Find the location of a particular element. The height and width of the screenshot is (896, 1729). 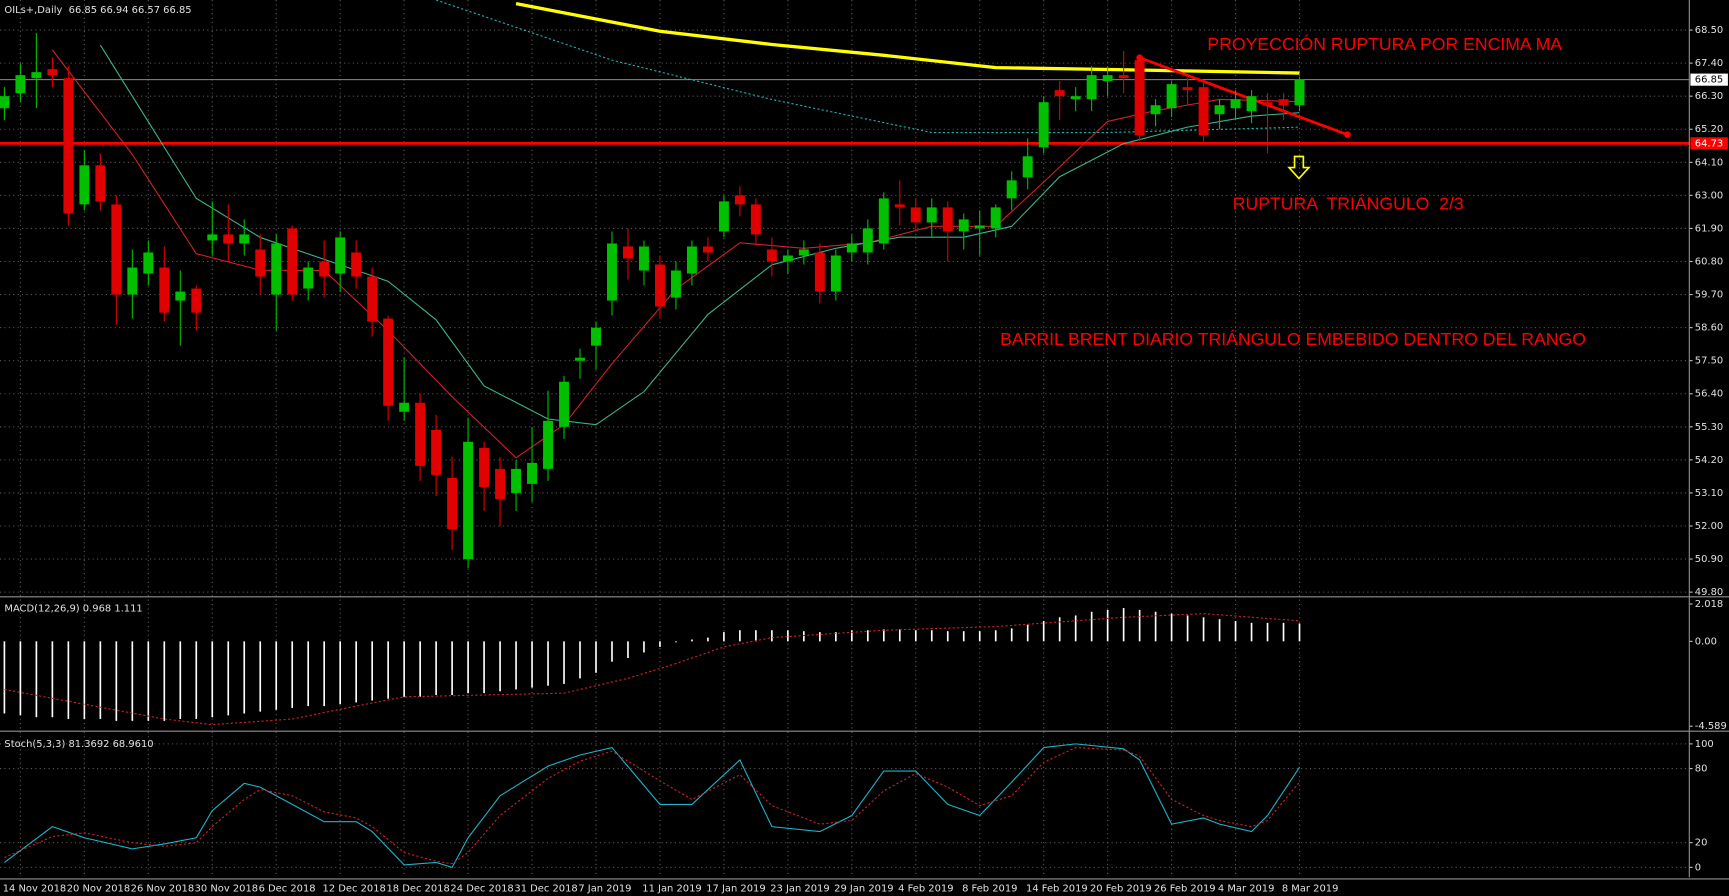

y-tick-label: 52.00 is located at coordinates (1709, 526).